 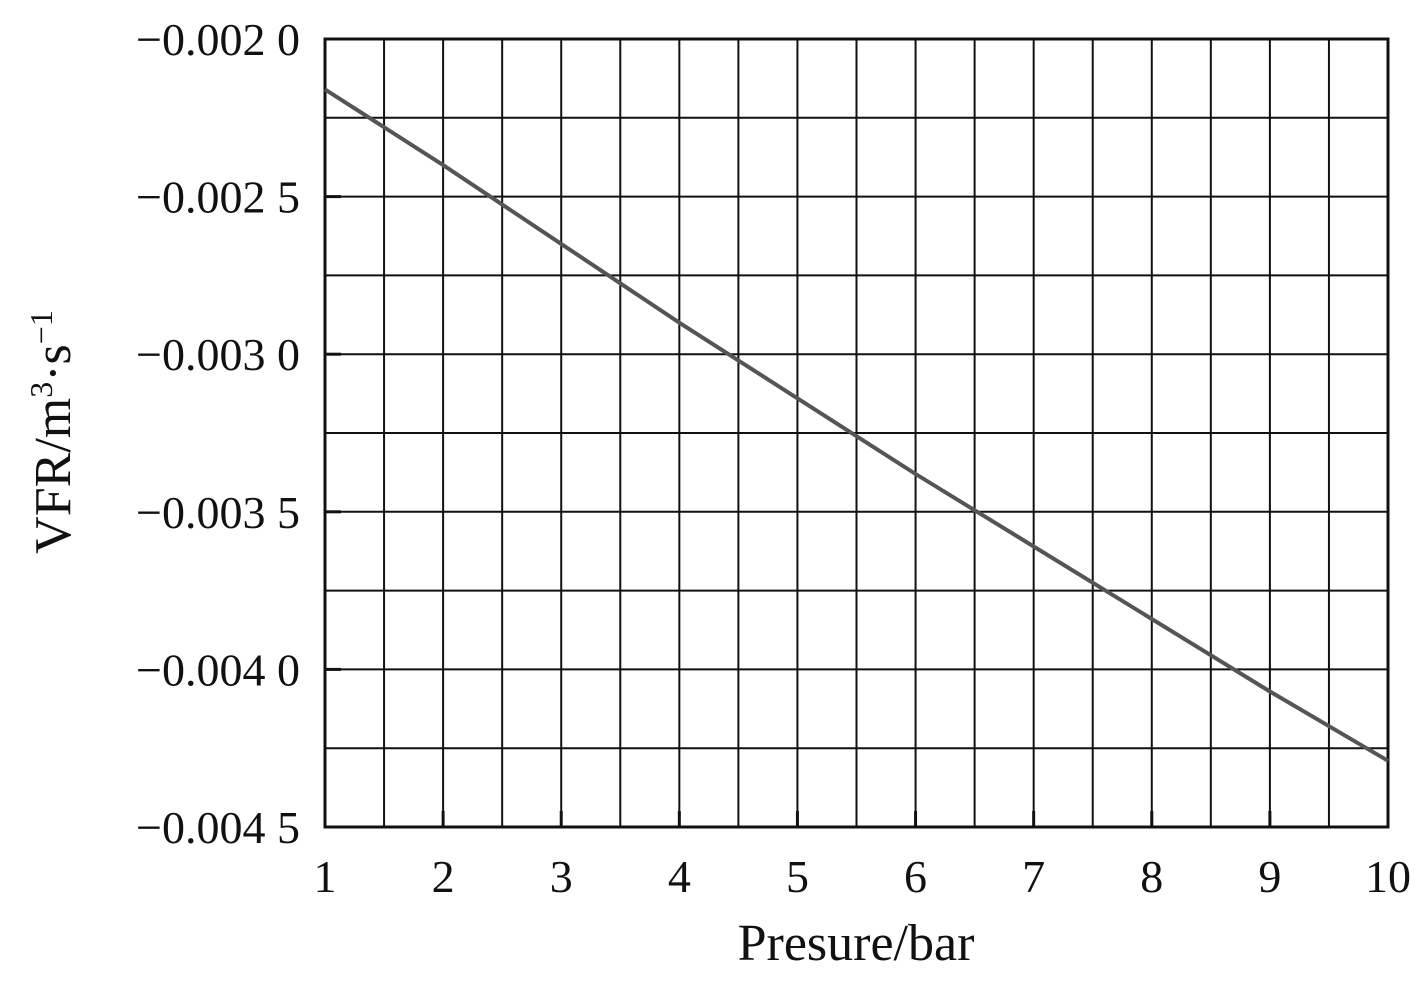 What do you see at coordinates (218, 827) in the screenshot?
I see `y-tick-label: −0.004 5` at bounding box center [218, 827].